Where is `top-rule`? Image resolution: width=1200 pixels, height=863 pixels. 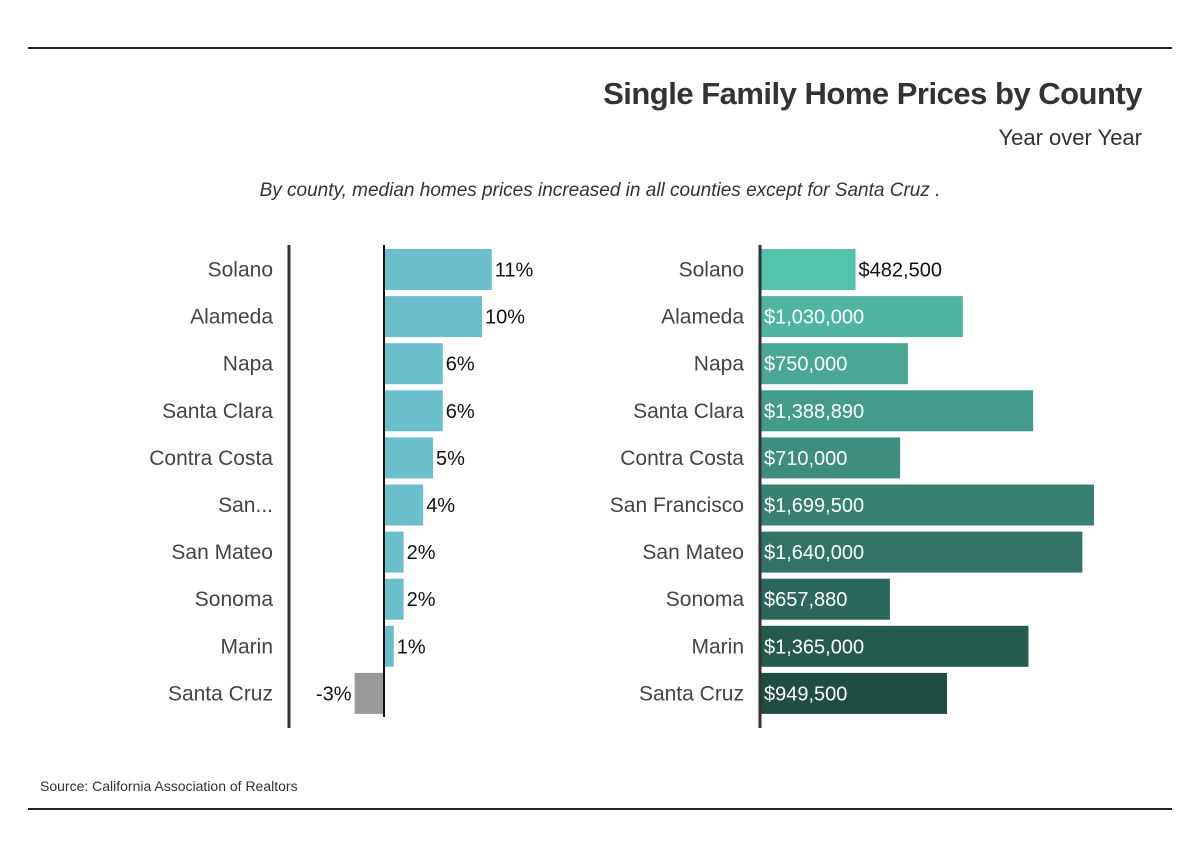 top-rule is located at coordinates (600, 48).